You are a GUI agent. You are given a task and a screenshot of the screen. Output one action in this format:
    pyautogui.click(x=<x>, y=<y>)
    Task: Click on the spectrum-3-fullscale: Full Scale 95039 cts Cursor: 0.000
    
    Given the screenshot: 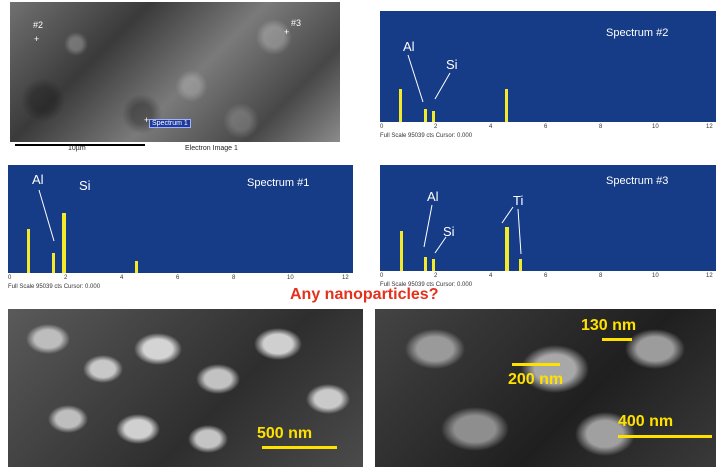 What is the action you would take?
    pyautogui.click(x=426, y=285)
    